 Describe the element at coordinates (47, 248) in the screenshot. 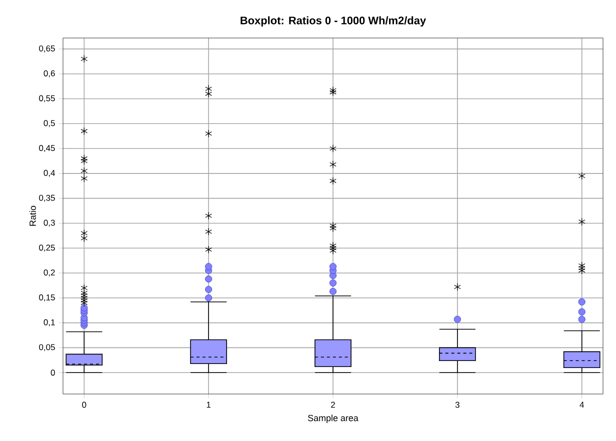

I see `y-tick-label: 0,25` at that location.